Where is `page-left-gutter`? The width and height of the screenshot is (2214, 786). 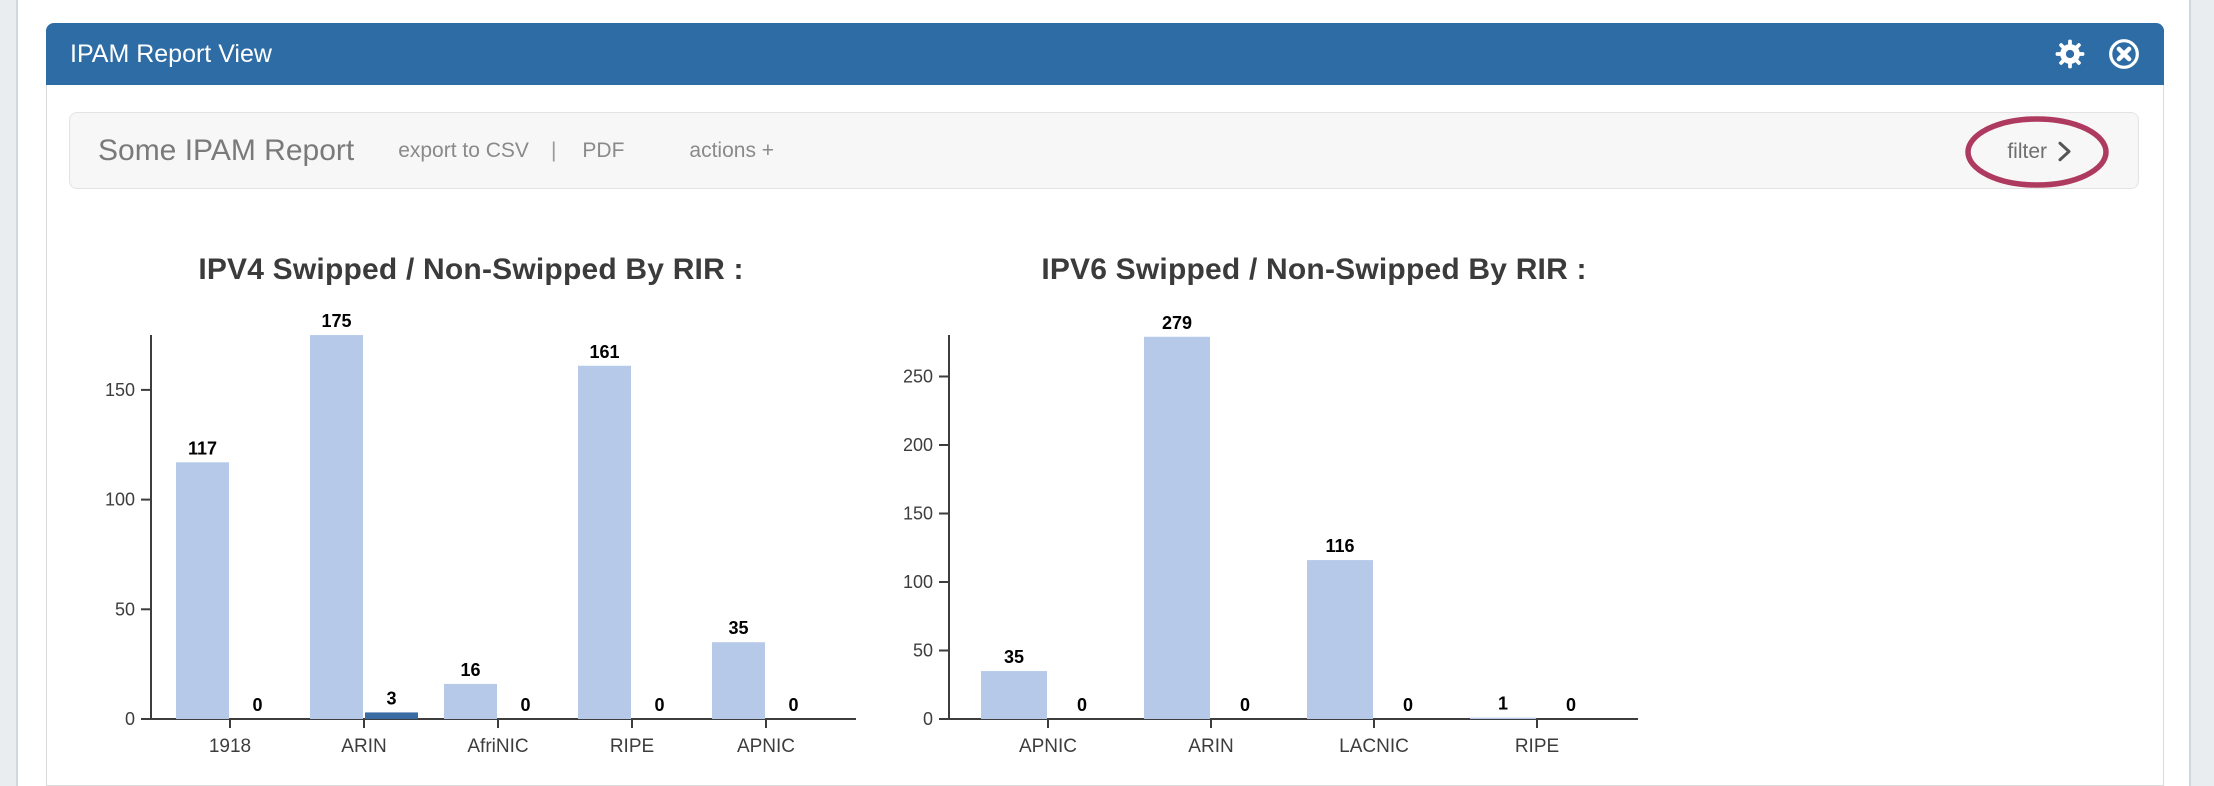
page-left-gutter is located at coordinates (9, 393).